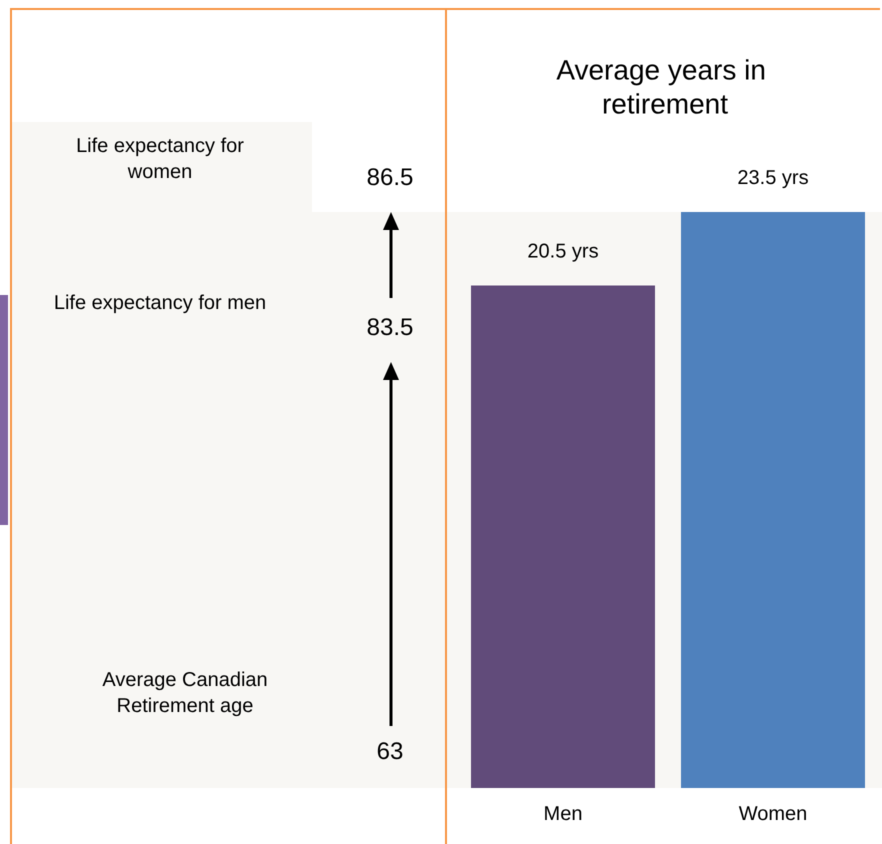 The height and width of the screenshot is (844, 882). What do you see at coordinates (665, 87) in the screenshot?
I see `chart-title: Average years in retirement` at bounding box center [665, 87].